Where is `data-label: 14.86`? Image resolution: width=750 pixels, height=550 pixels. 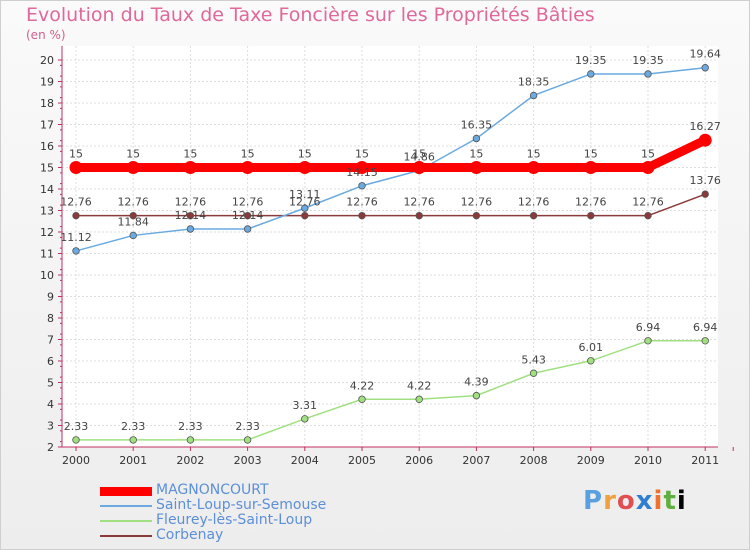
data-label: 14.86 is located at coordinates (419, 157).